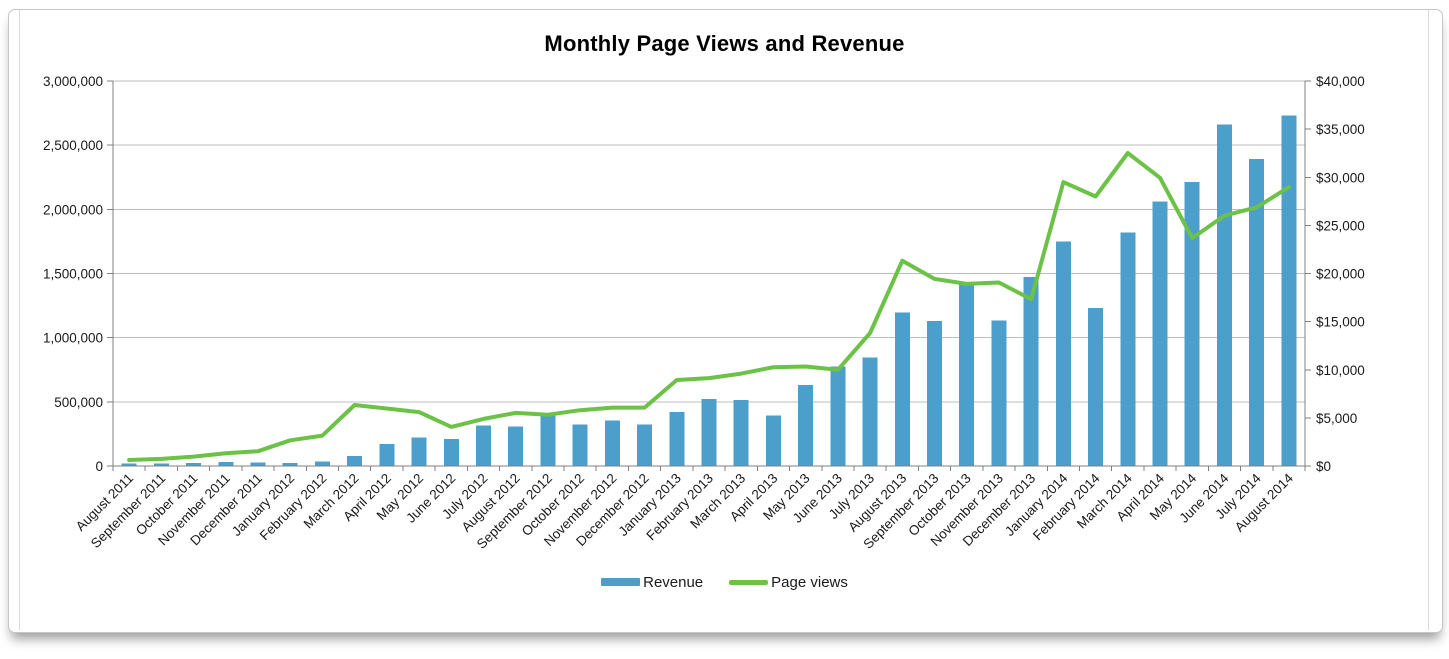 This screenshot has width=1449, height=659. What do you see at coordinates (673, 582) in the screenshot?
I see `legend-label-revenue: Revenue` at bounding box center [673, 582].